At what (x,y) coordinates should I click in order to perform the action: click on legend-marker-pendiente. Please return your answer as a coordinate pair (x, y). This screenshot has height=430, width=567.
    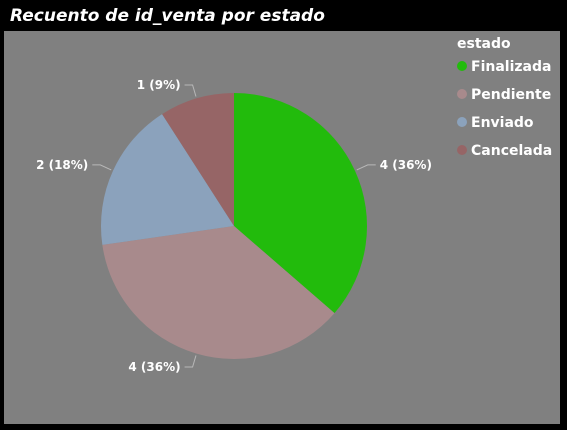
    Looking at the image, I should click on (462, 94).